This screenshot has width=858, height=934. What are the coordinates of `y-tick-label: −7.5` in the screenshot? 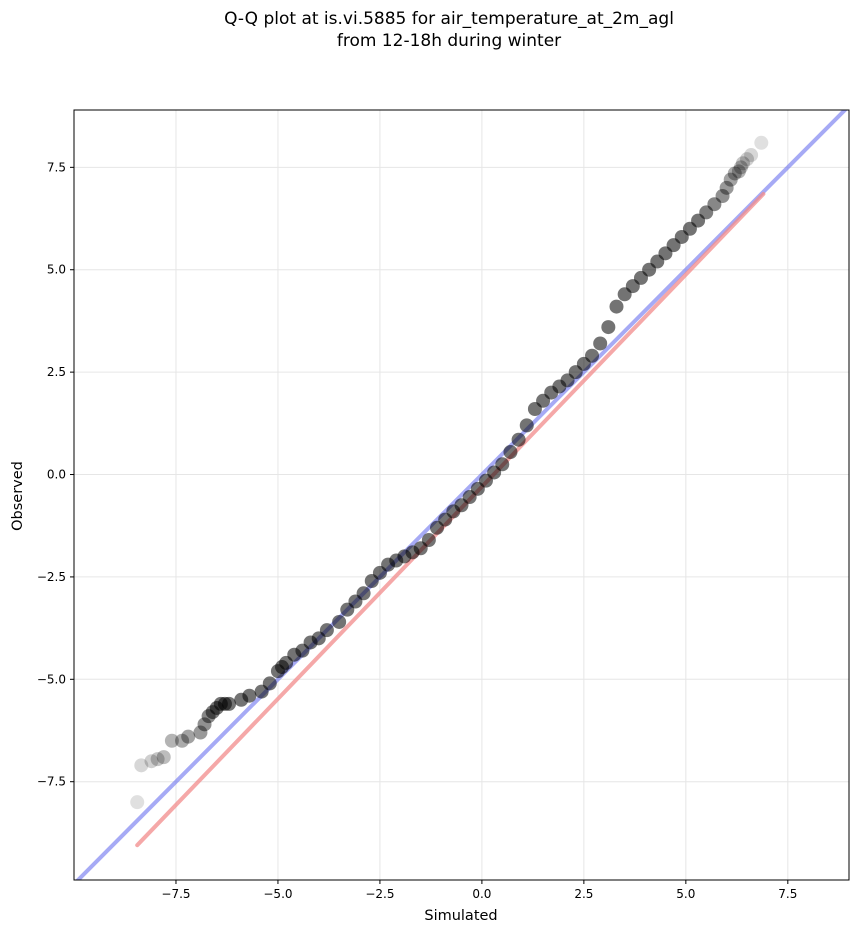 It's located at (51, 782).